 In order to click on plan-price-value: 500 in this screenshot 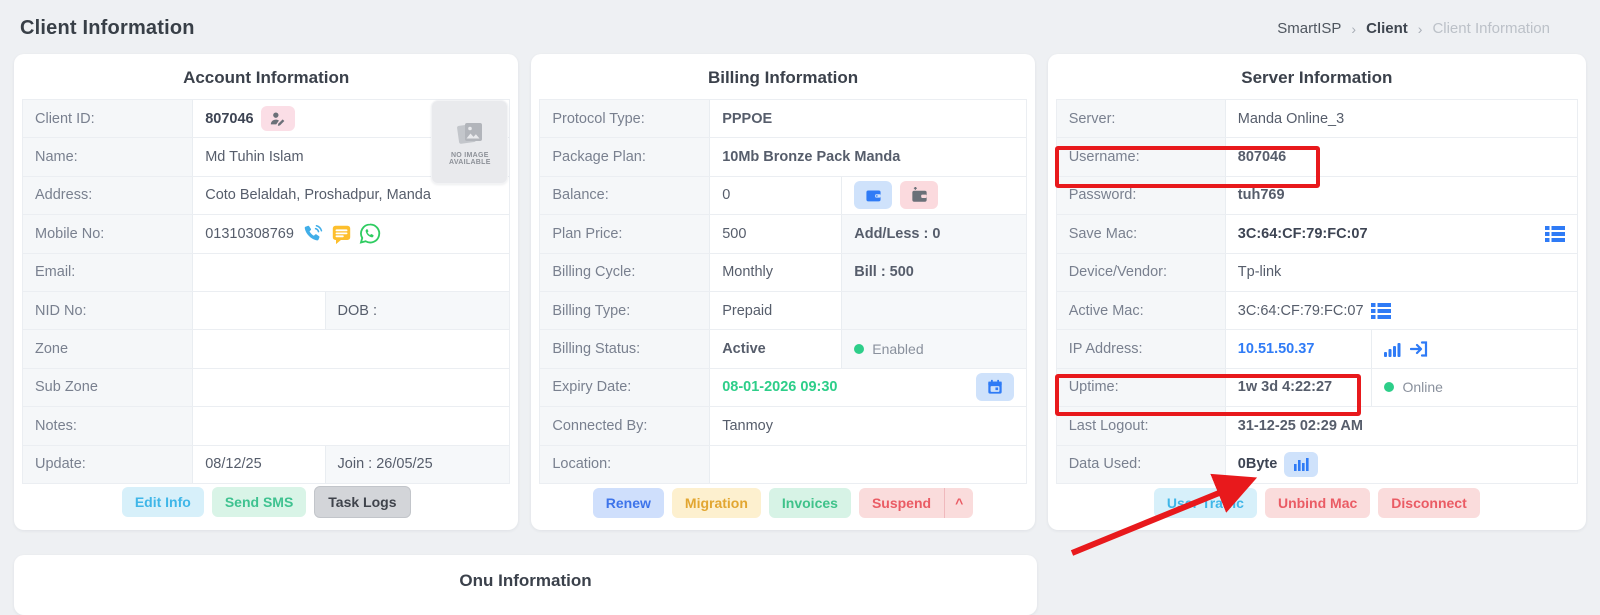, I will do `click(734, 233)`.